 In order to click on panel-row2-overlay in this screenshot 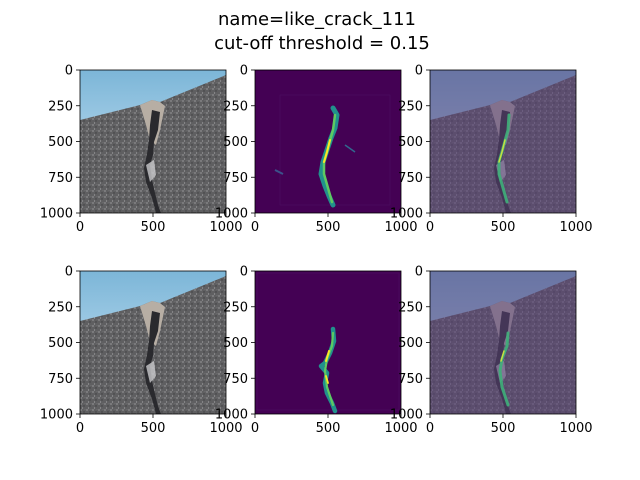, I will do `click(503, 342)`.